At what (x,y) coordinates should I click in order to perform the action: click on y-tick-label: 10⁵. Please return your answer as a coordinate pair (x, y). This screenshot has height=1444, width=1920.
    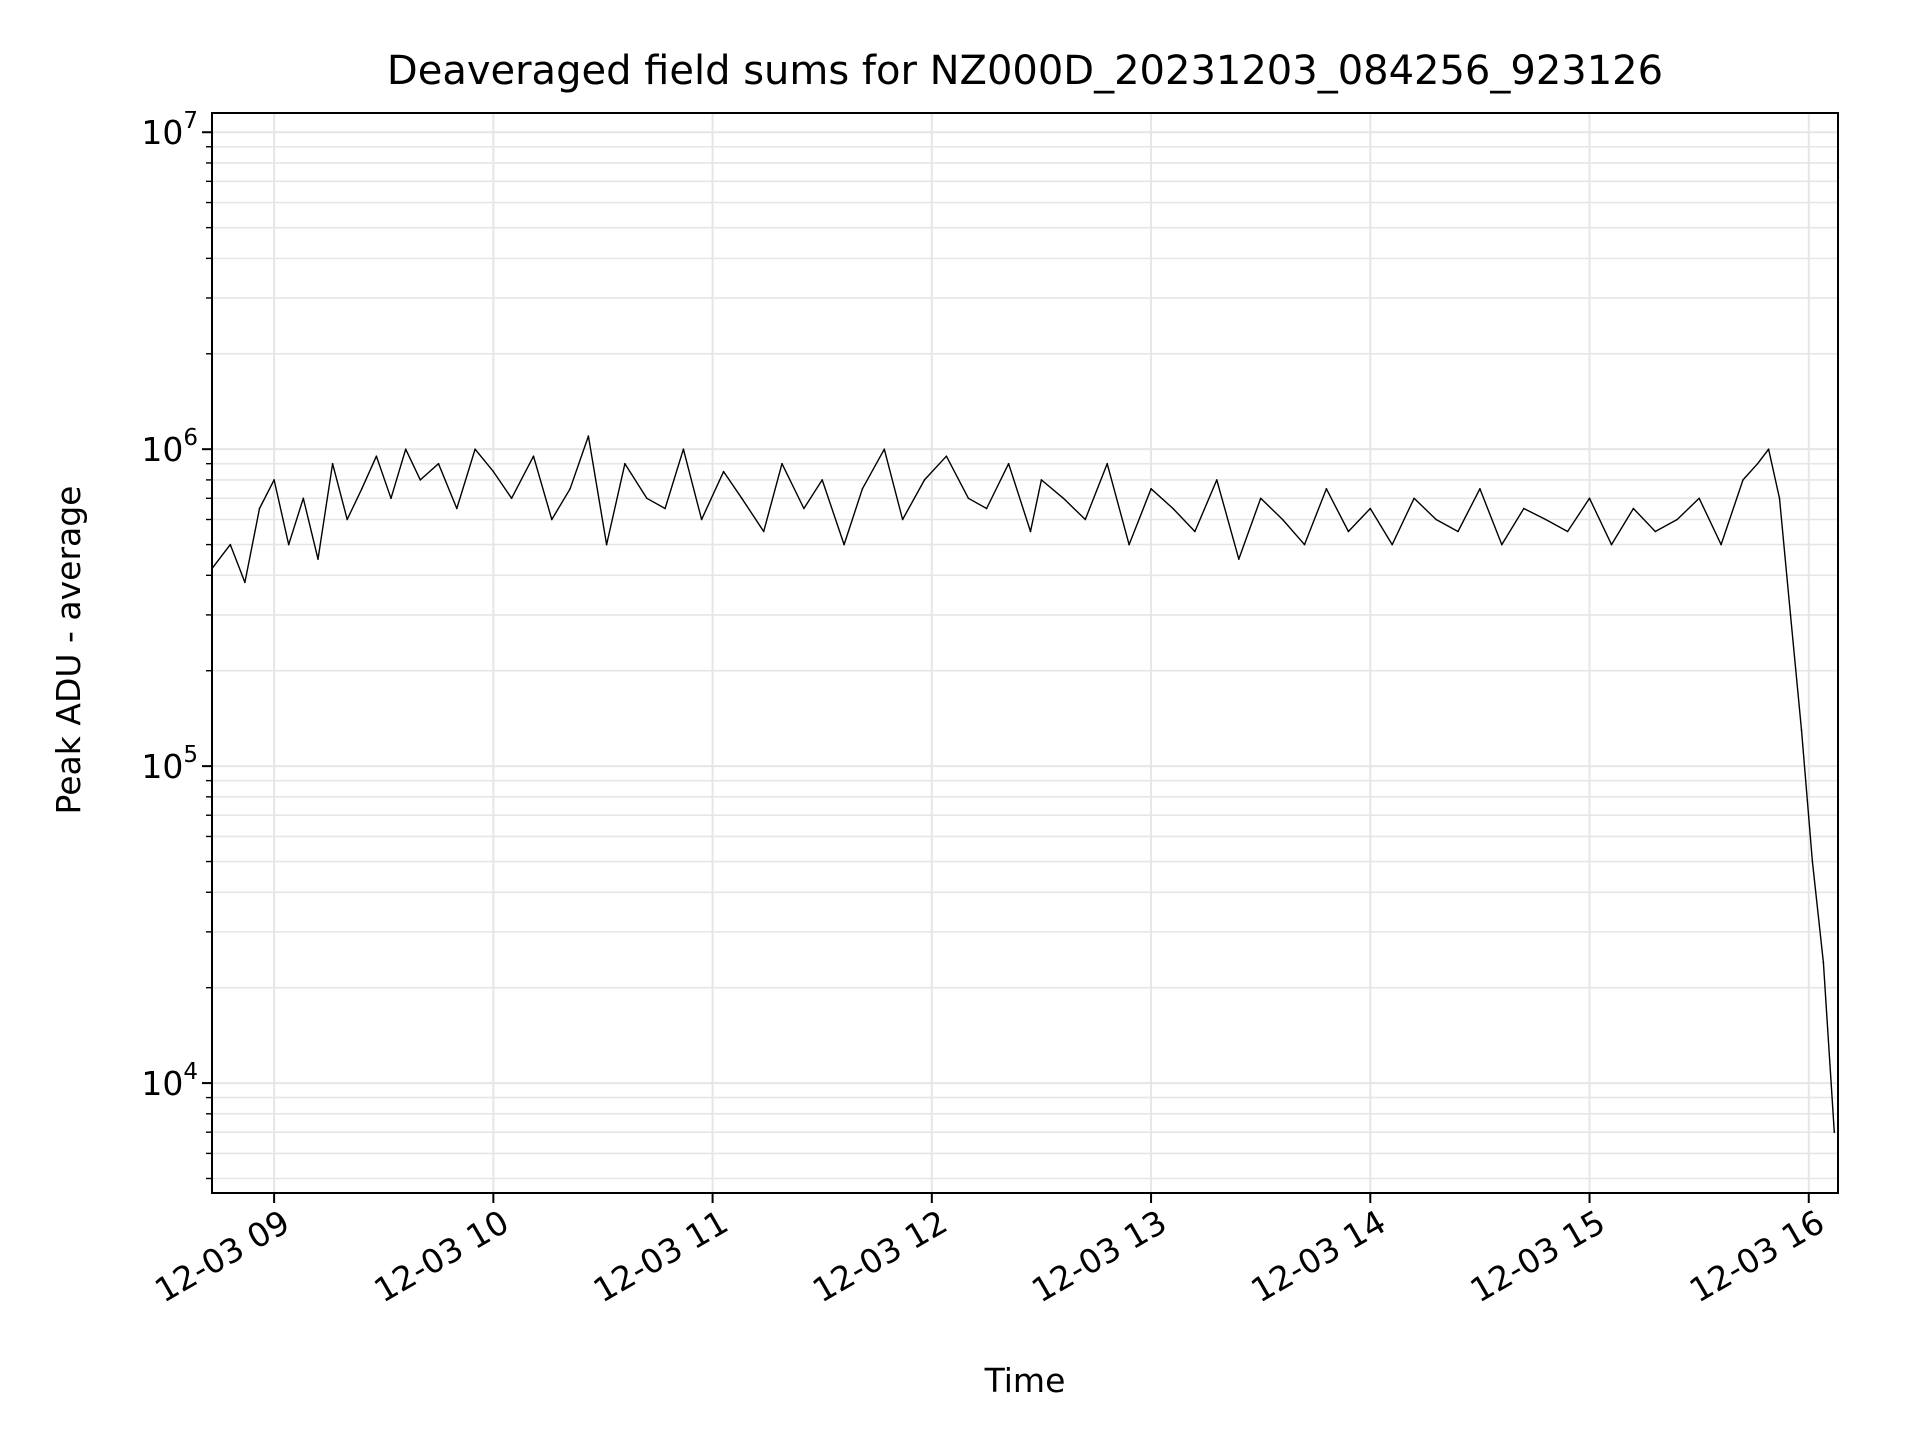
    Looking at the image, I should click on (169, 764).